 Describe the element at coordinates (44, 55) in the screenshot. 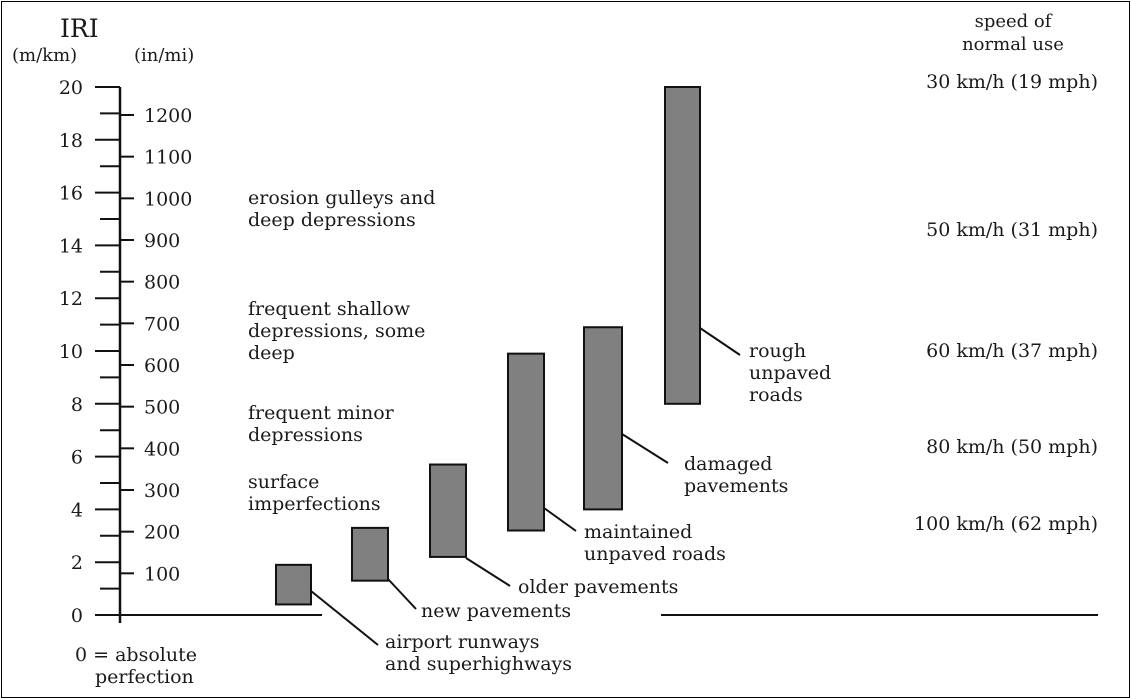

I see `axis-unit-mkm: (m/km)` at that location.